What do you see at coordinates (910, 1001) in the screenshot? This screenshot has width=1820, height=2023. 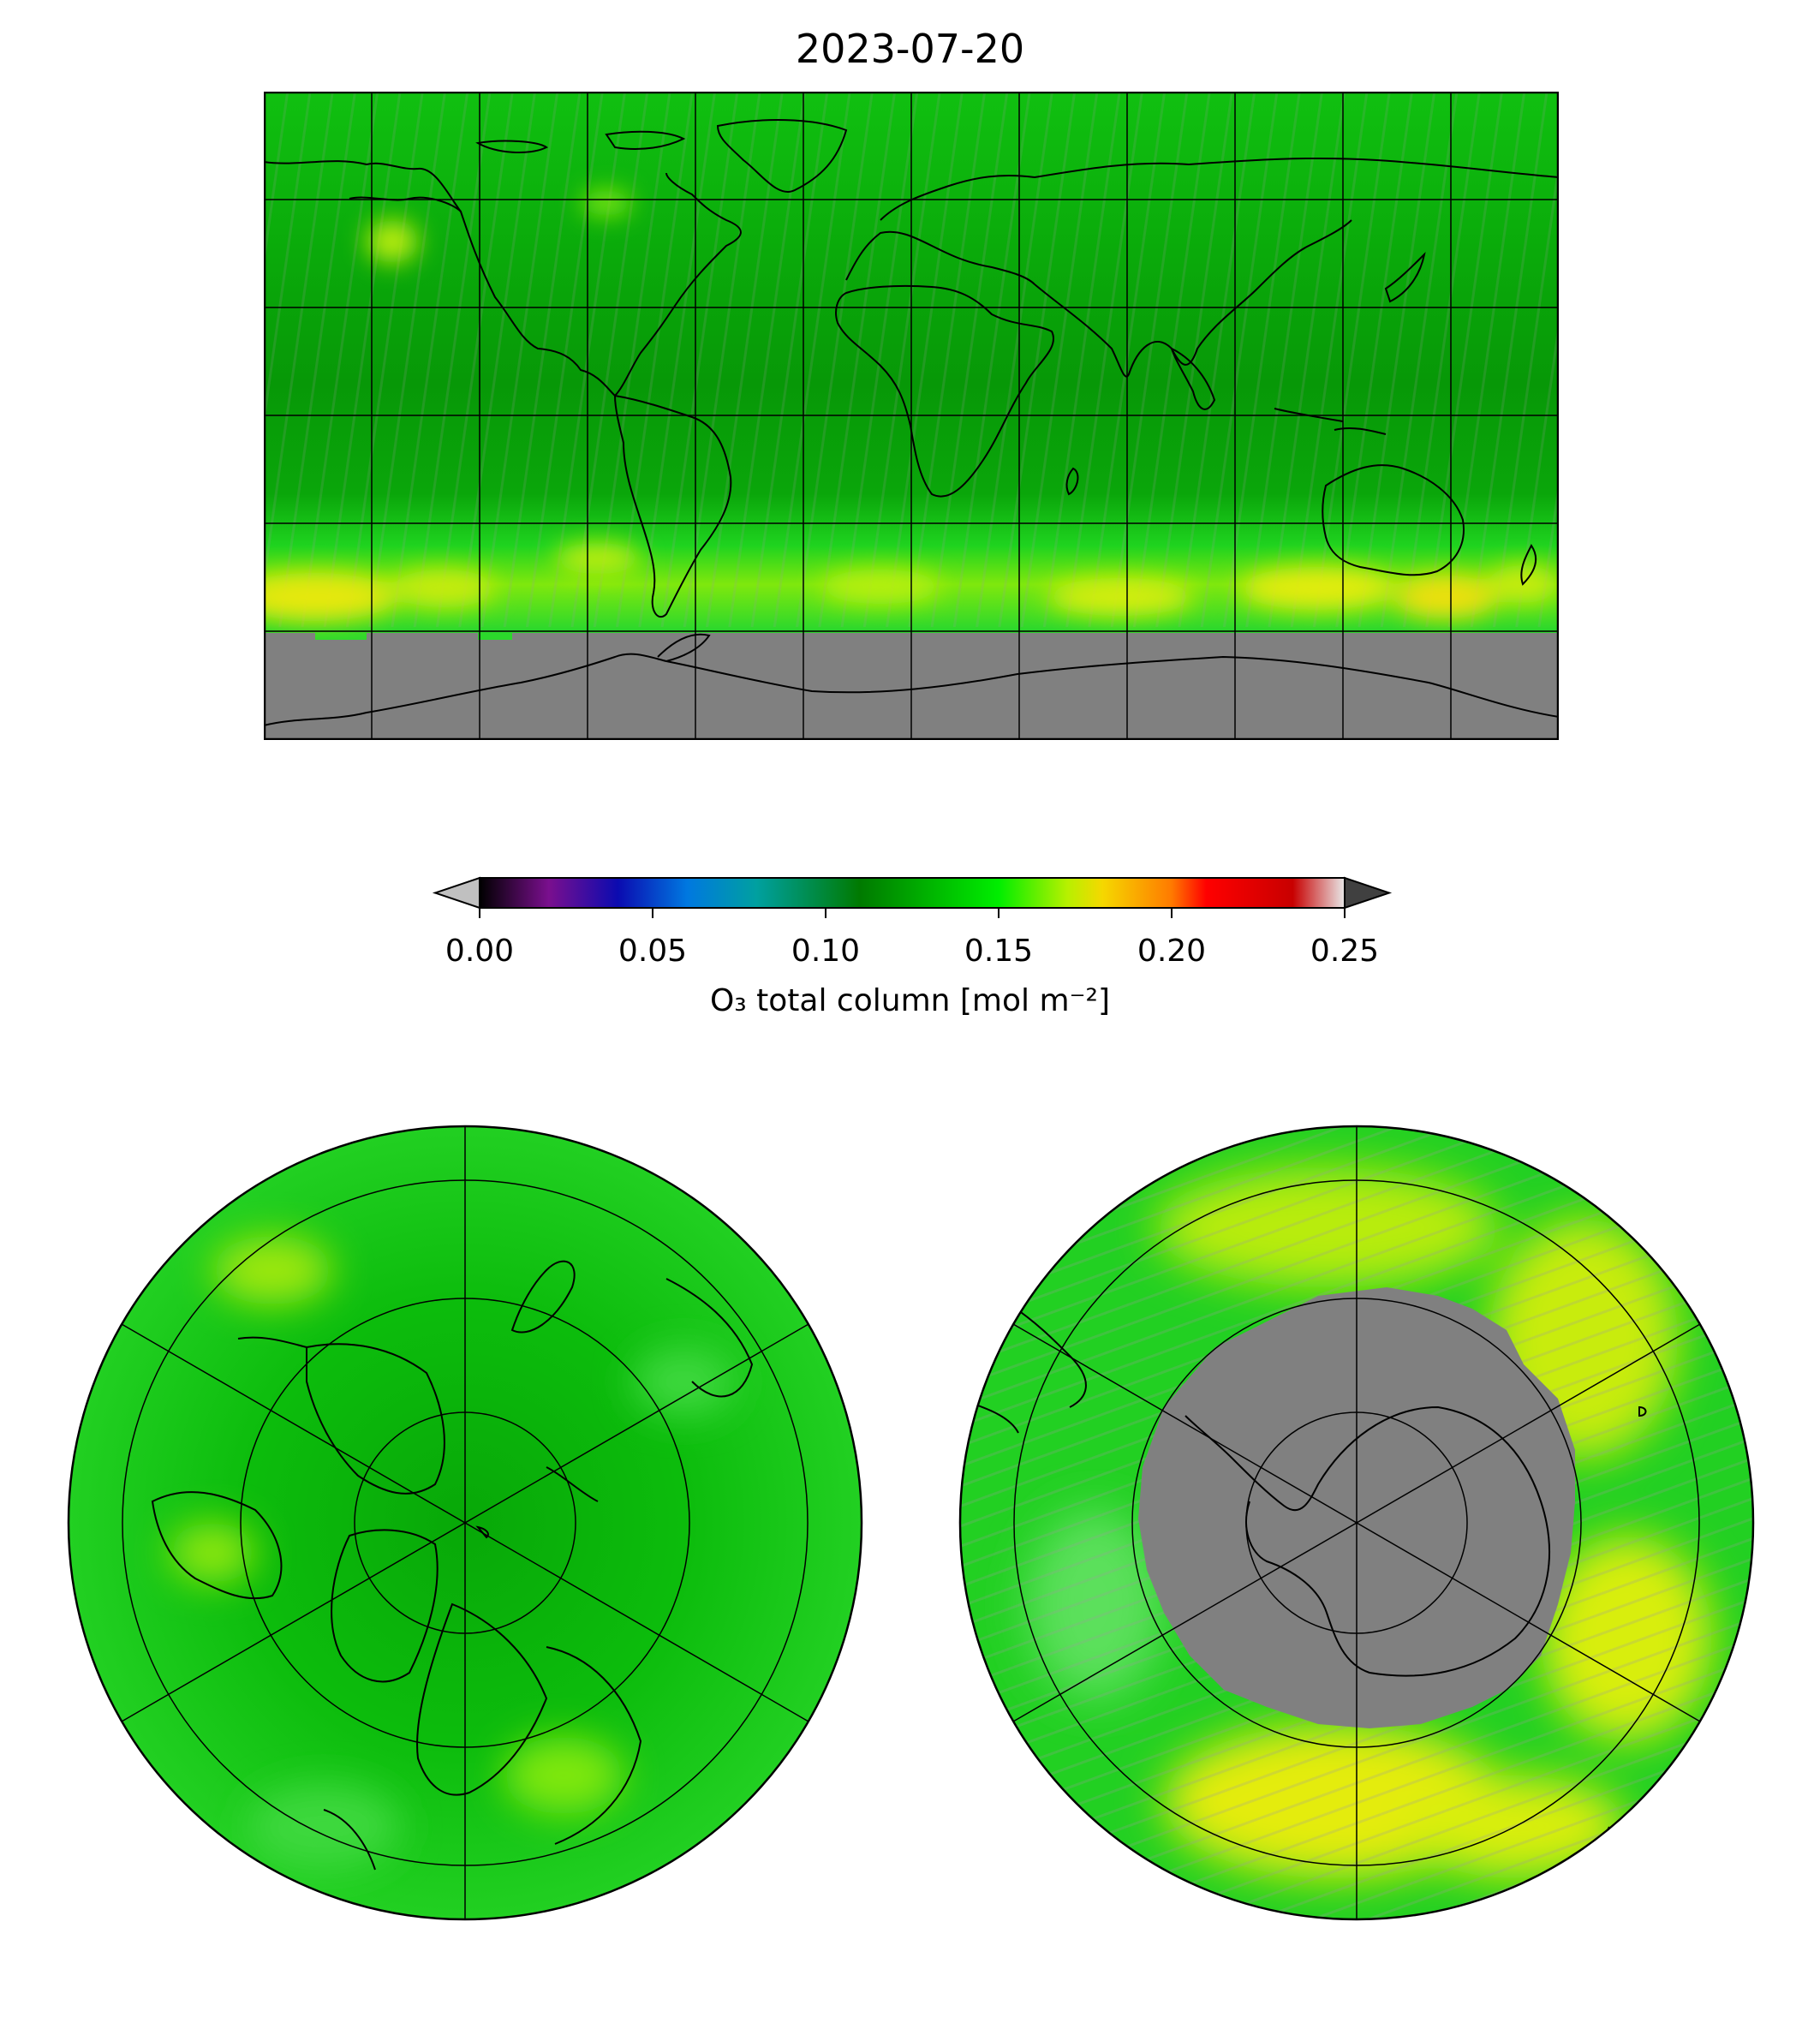 I see `colorbar-label: O₃ total column [mol m⁻²]` at bounding box center [910, 1001].